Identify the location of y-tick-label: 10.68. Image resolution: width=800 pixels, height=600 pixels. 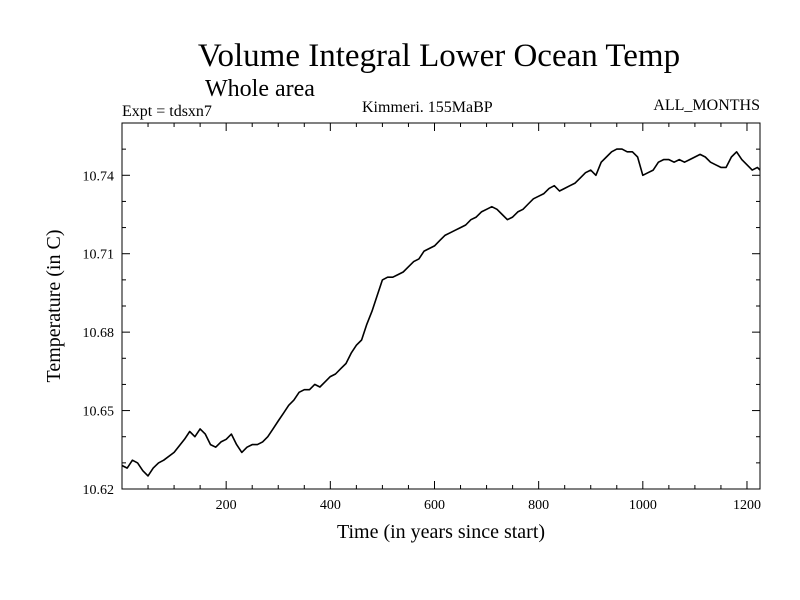
(99, 333).